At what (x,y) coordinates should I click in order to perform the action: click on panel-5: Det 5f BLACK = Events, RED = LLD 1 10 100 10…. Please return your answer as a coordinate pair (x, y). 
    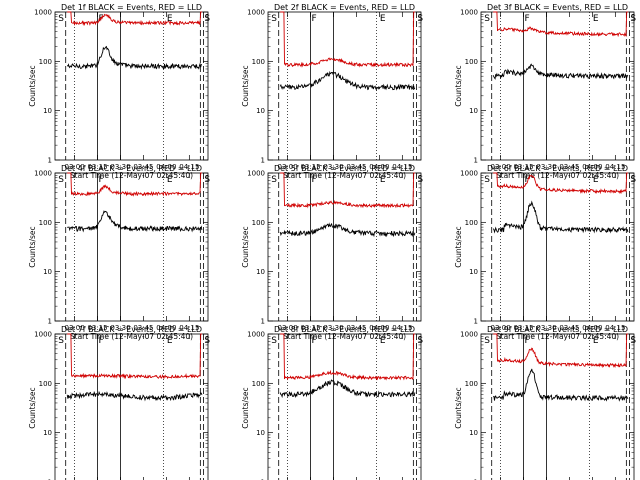
    Looking at the image, I should click on (332, 252).